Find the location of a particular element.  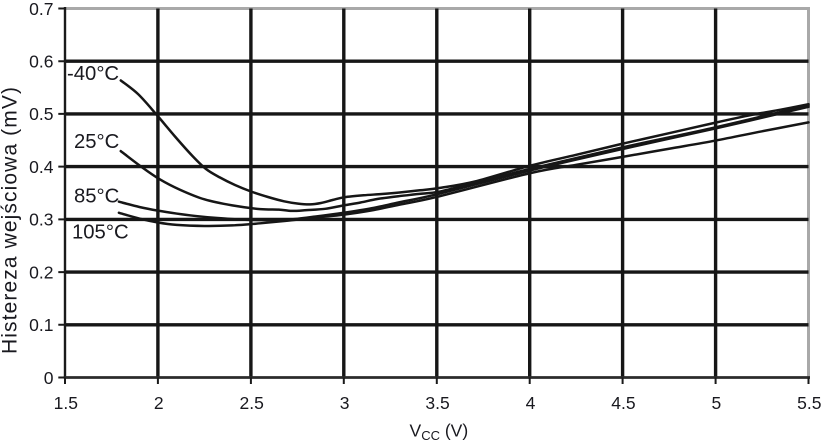

svg-text: 2 is located at coordinates (159, 403).